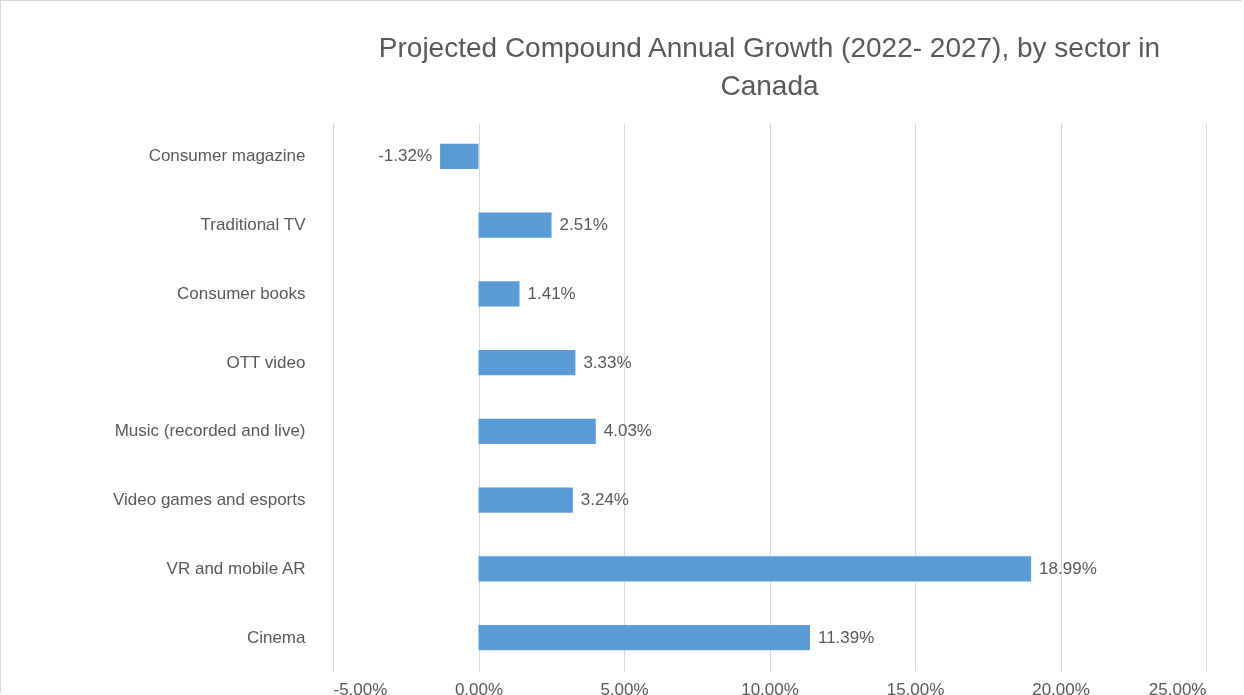 This screenshot has width=1244, height=695. What do you see at coordinates (583, 225) in the screenshot?
I see `data-label: 2.51%` at bounding box center [583, 225].